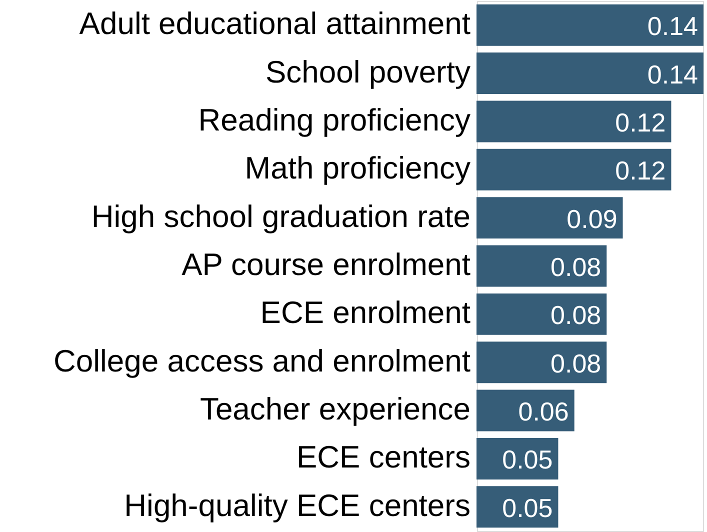 The image size is (707, 532). What do you see at coordinates (368, 72) in the screenshot?
I see `y-tick-label: School poverty` at bounding box center [368, 72].